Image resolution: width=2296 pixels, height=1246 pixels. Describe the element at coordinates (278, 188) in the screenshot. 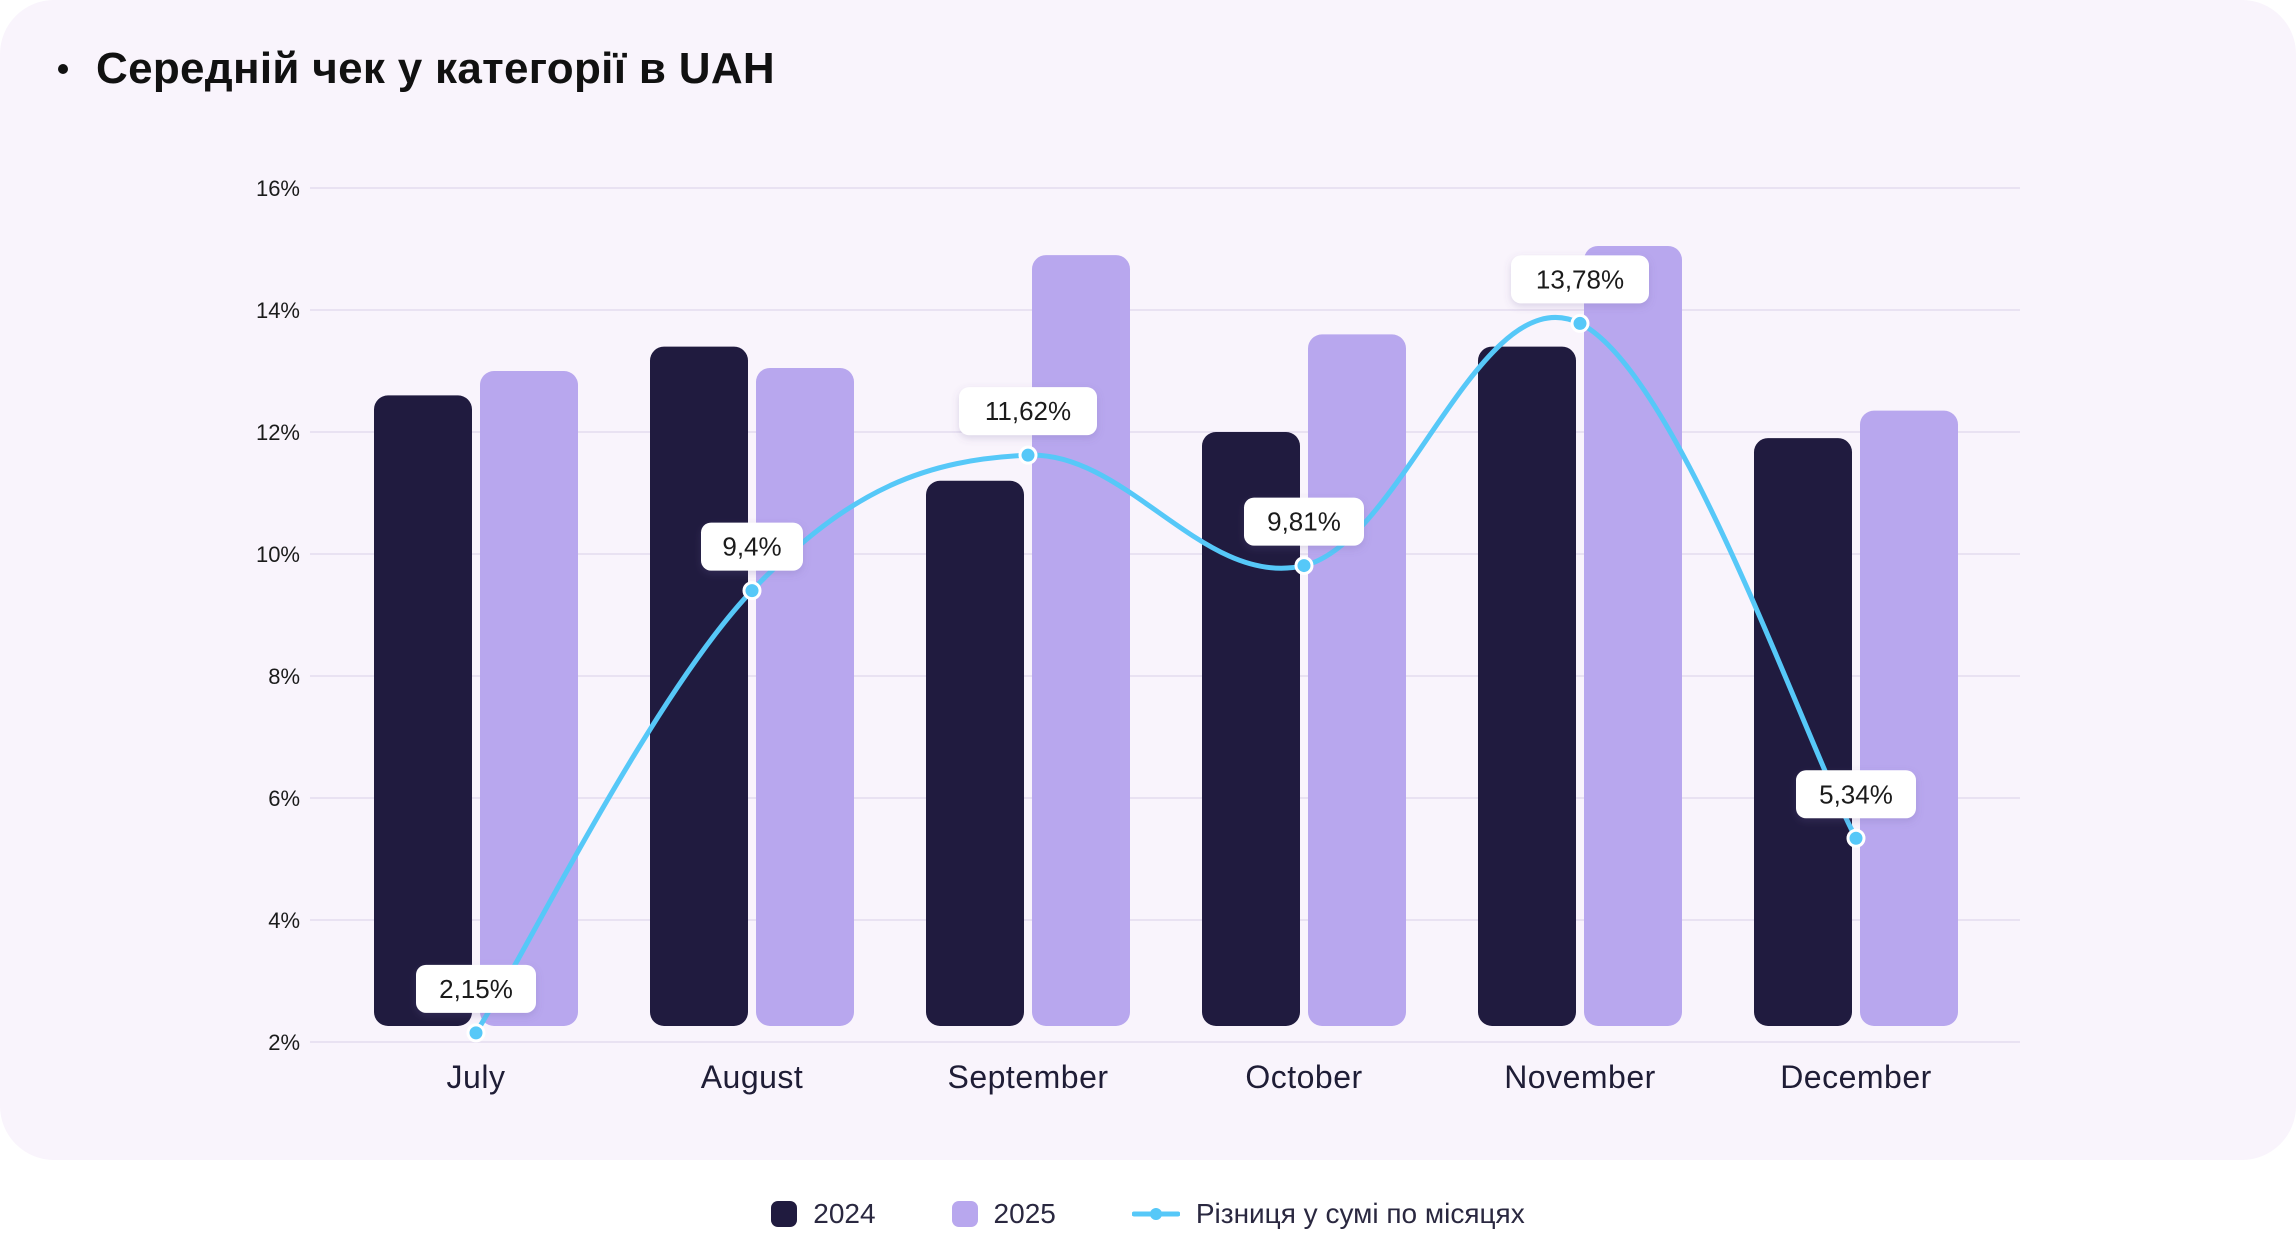

I see `y-tick-label: 16%` at that location.